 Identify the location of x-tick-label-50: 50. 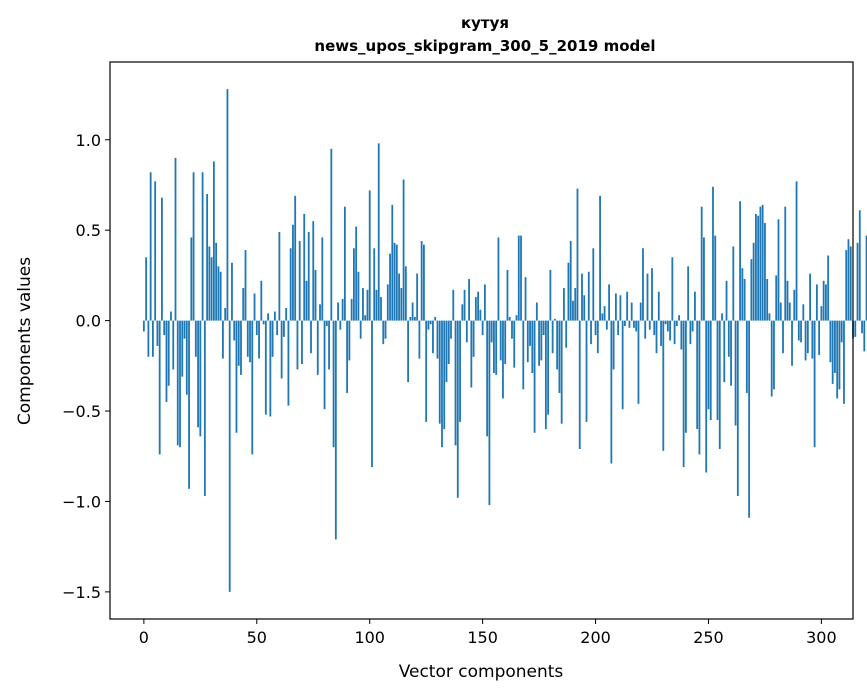
(257, 637).